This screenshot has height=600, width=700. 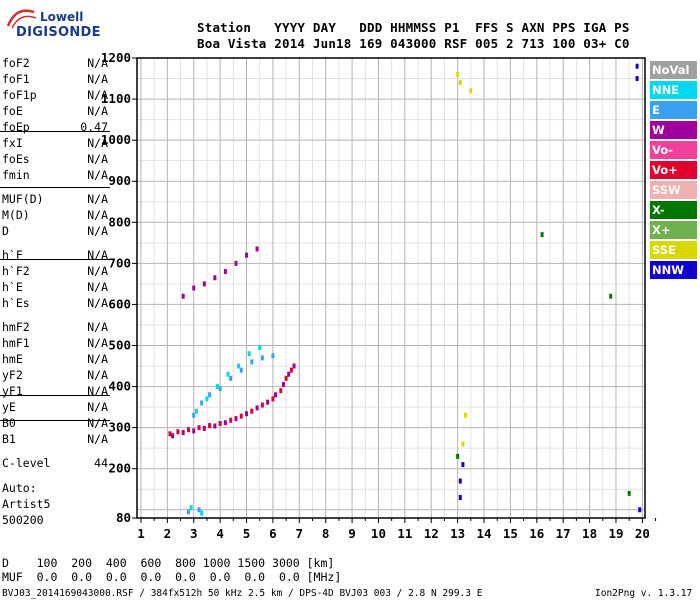 What do you see at coordinates (673, 130) in the screenshot?
I see `legend-item-w: W` at bounding box center [673, 130].